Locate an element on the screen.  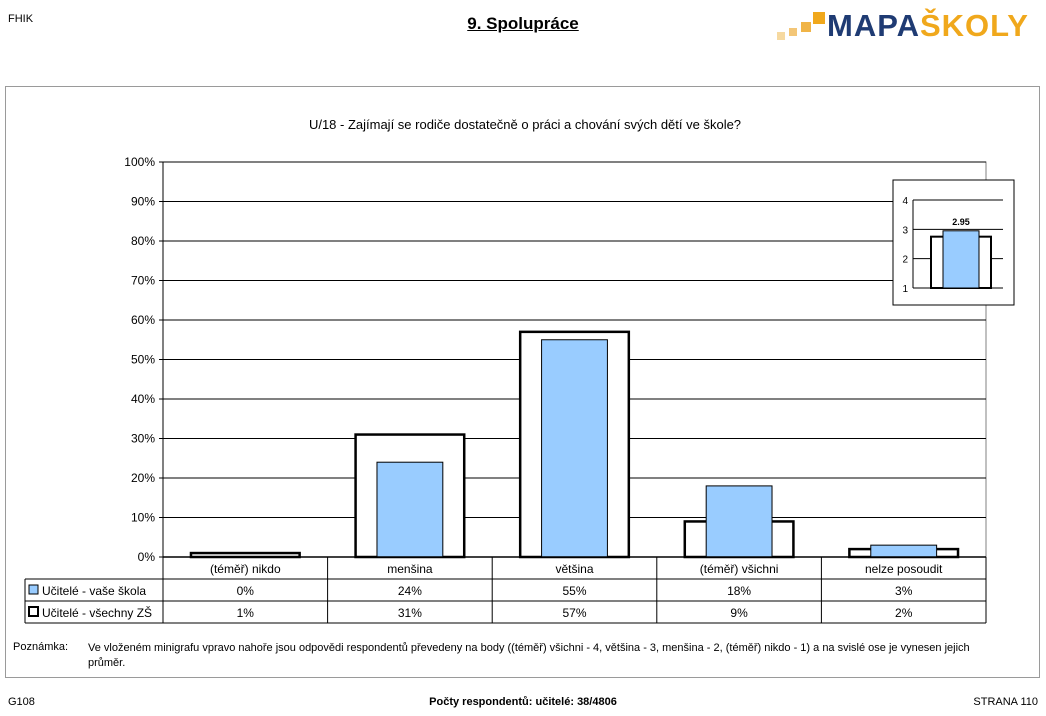
data-value: 3% is located at coordinates (904, 591).